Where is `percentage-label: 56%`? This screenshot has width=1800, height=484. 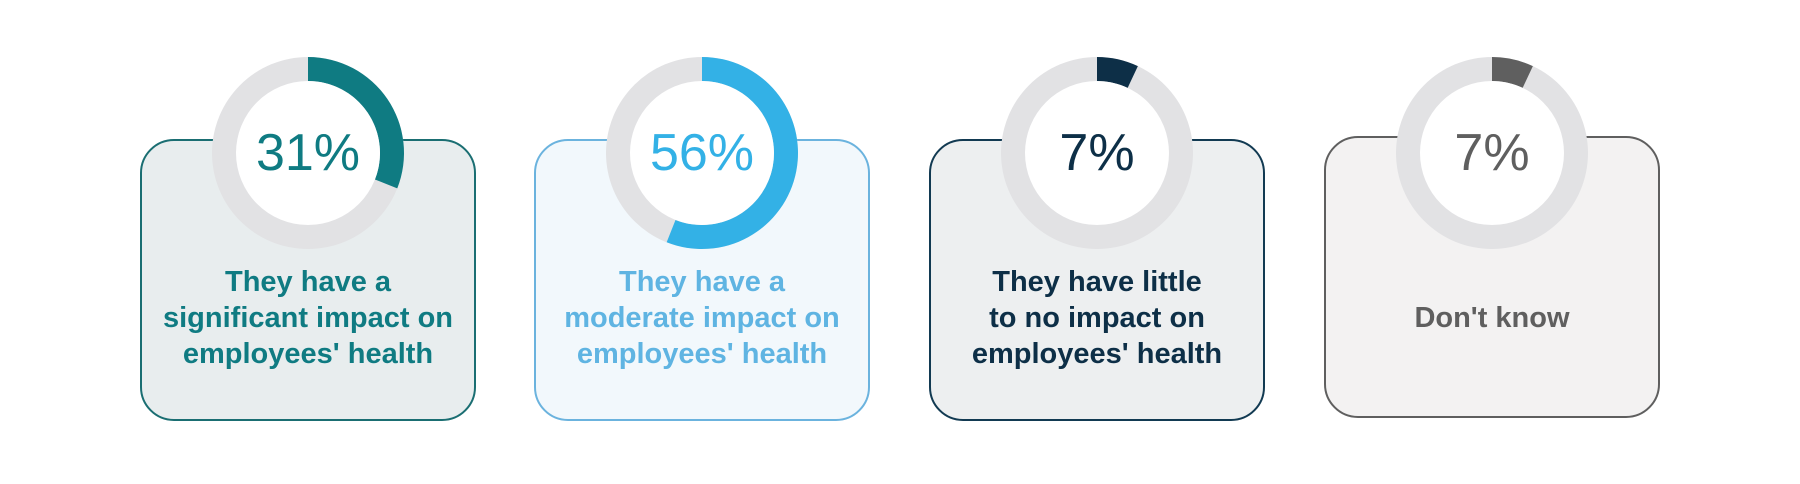 percentage-label: 56% is located at coordinates (702, 153).